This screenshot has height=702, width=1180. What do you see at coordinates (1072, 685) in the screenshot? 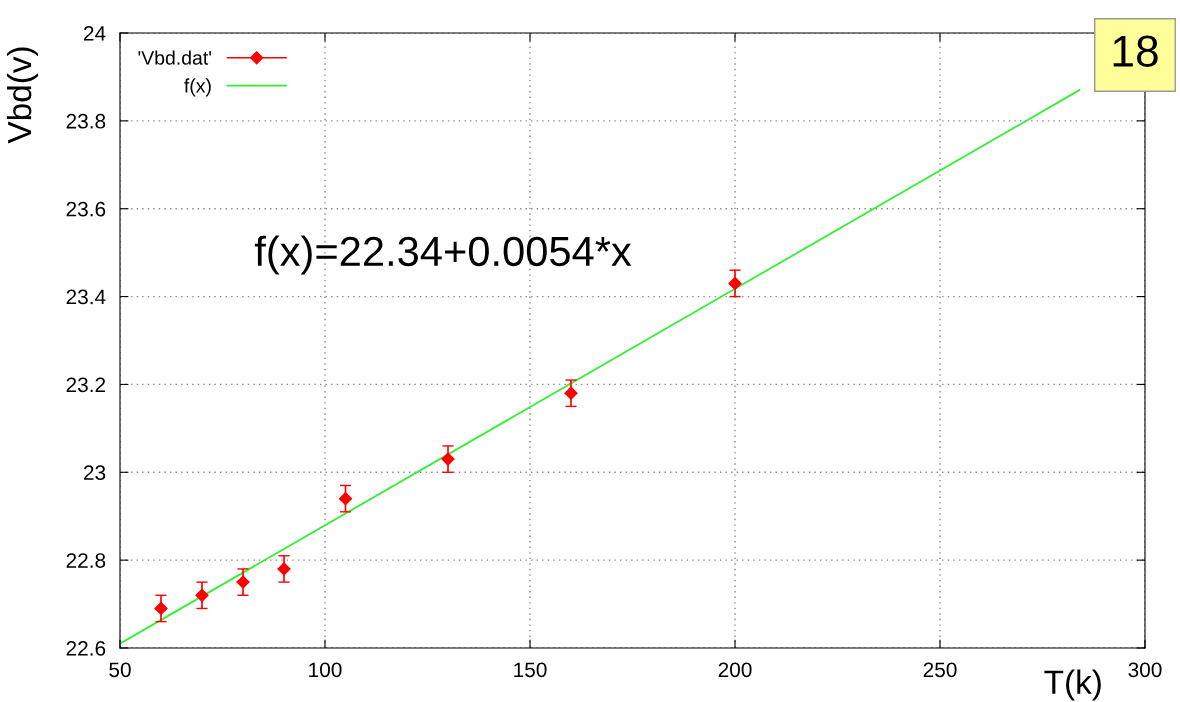
I see `x-axis-title: T(k)` at bounding box center [1072, 685].